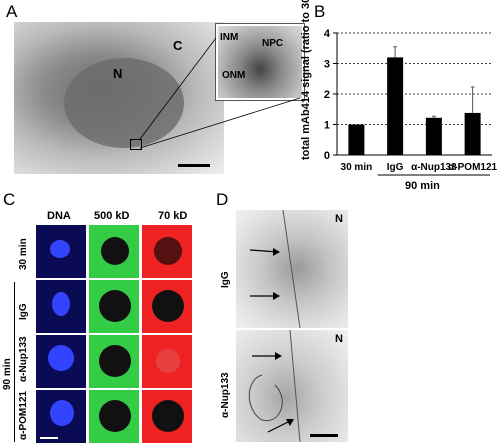 The height and width of the screenshot is (445, 500). Describe the element at coordinates (114, 251) in the screenshot. I see `cell-30min-500kd` at that location.